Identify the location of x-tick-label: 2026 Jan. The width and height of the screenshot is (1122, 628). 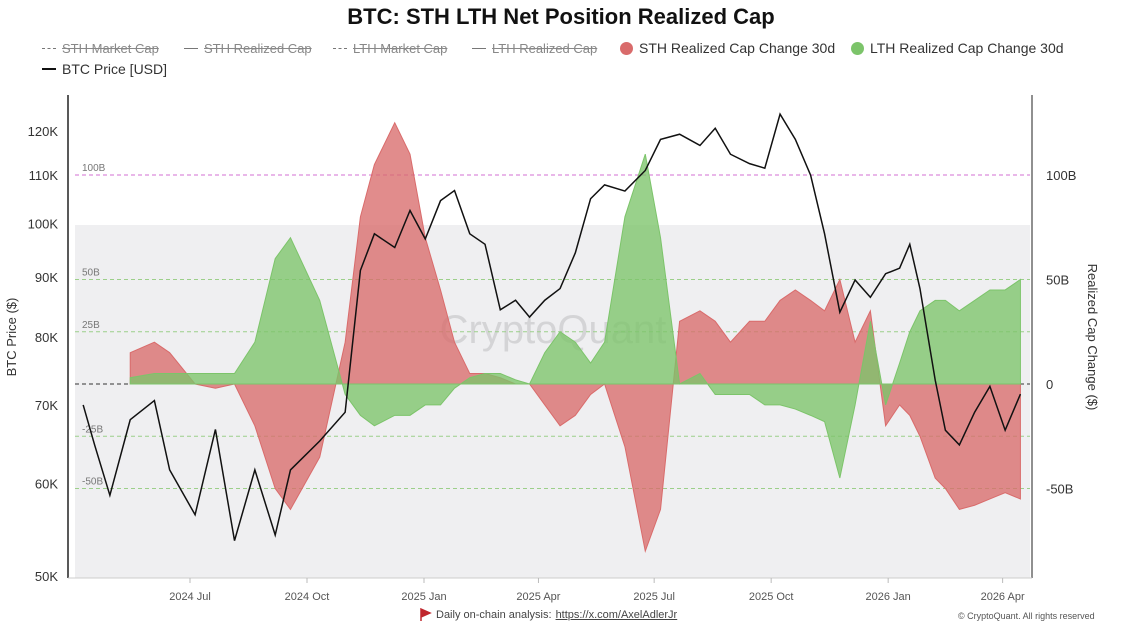
(888, 597).